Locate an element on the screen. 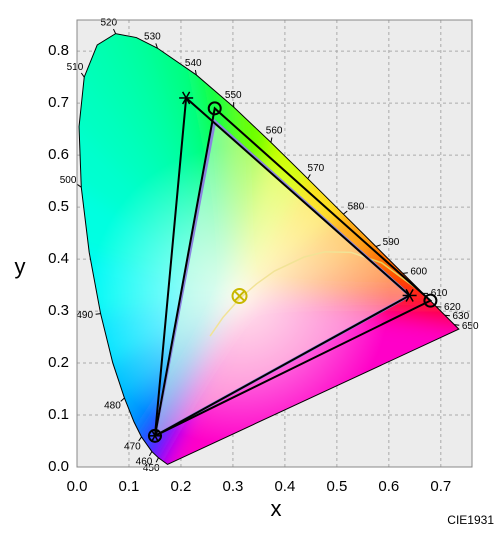 The image size is (500, 538). y-tick-label: 0.2 is located at coordinates (58, 362).